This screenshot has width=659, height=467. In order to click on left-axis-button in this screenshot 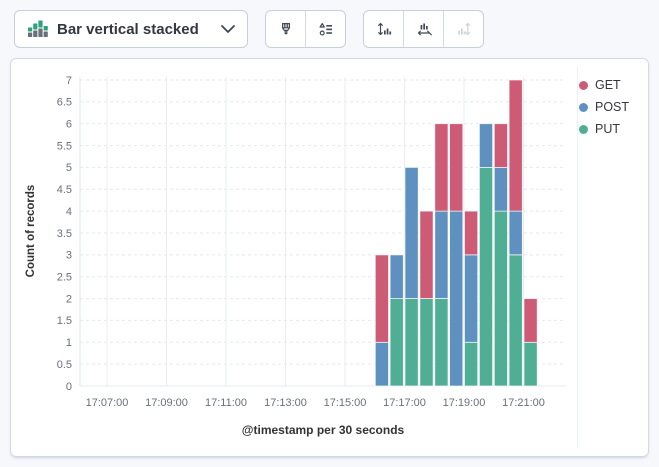, I will do `click(384, 29)`.